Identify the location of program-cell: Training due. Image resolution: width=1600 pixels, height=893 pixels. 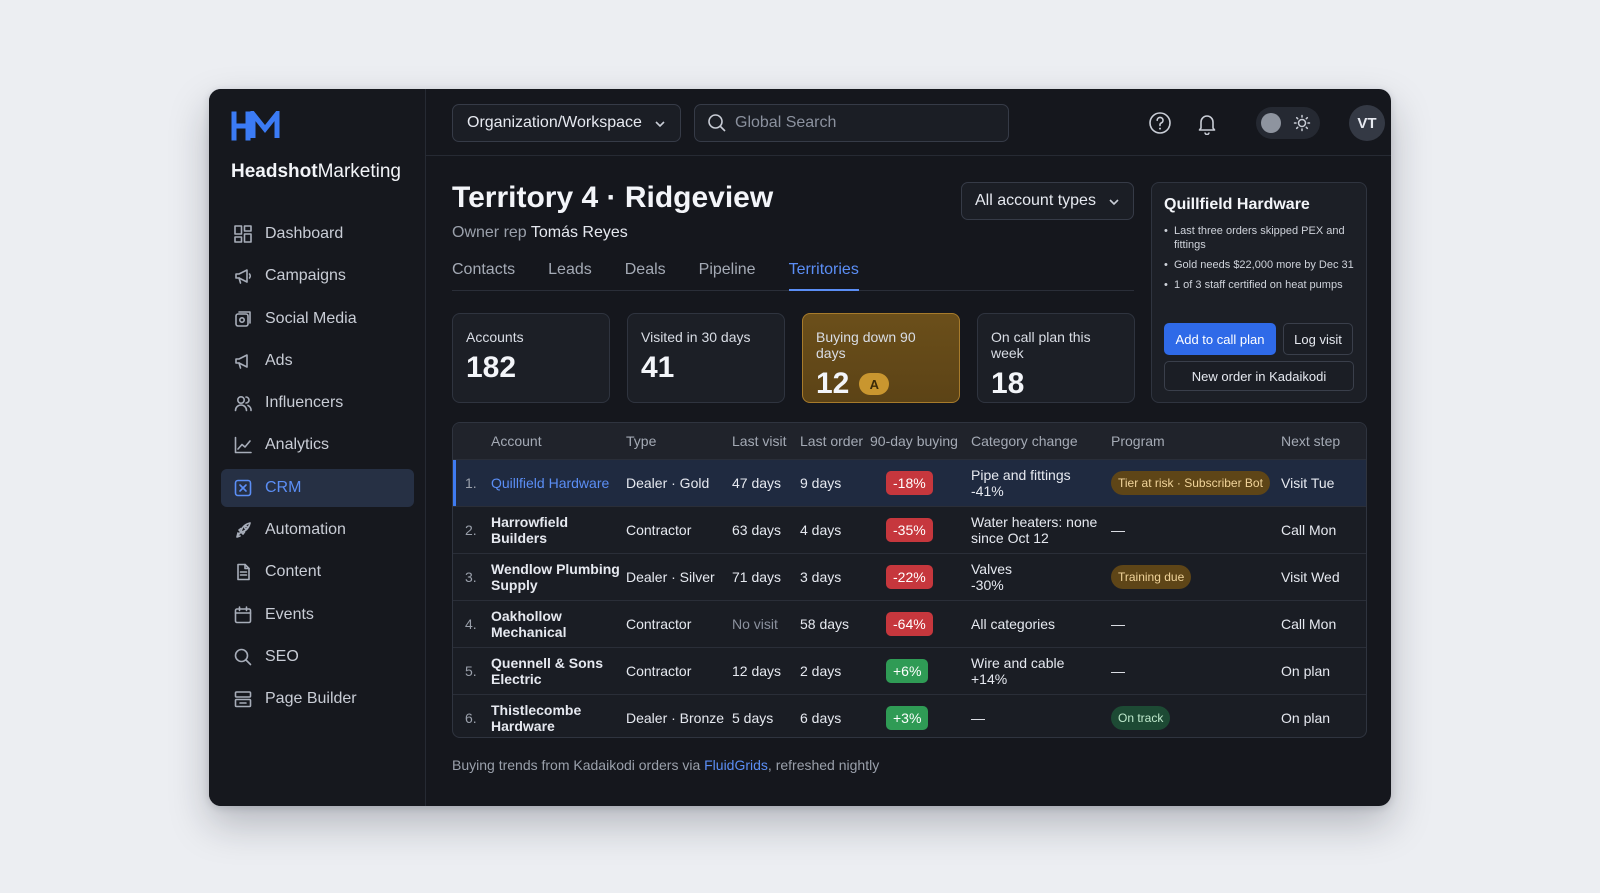
(1192, 576).